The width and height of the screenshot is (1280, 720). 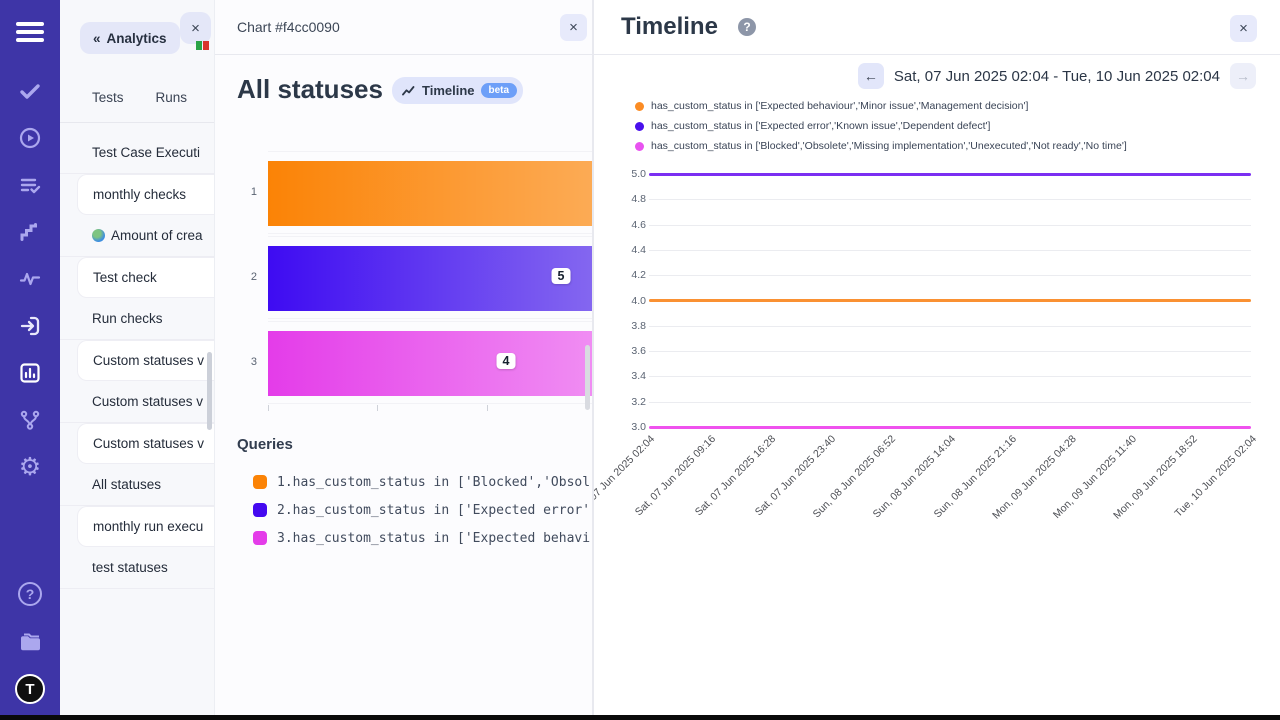 What do you see at coordinates (136, 38) in the screenshot?
I see `analytics-back-label: Analytics` at bounding box center [136, 38].